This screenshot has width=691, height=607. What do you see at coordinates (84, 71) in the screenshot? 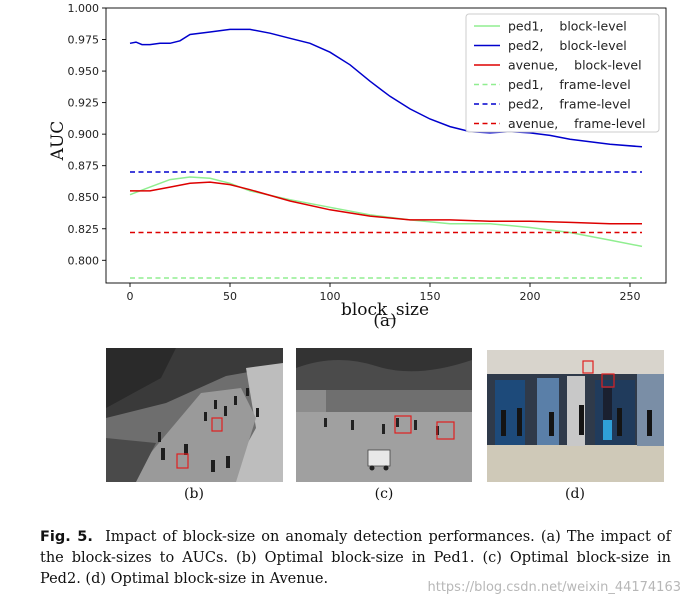
I see `y-tick-label: 0.950` at bounding box center [84, 71].